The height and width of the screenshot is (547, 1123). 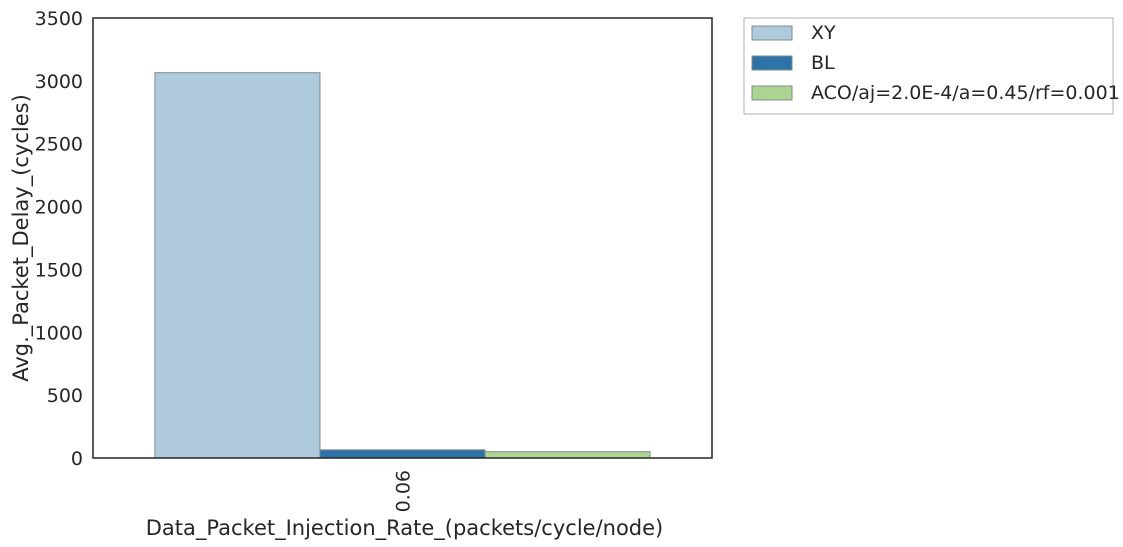 I want to click on y-axis-label: Avg._Packet_Delay_(cycles), so click(x=21, y=238).